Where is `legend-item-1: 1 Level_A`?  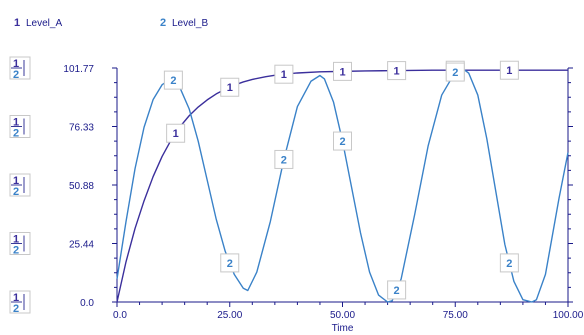 legend-item-1: 1 Level_A is located at coordinates (38, 23).